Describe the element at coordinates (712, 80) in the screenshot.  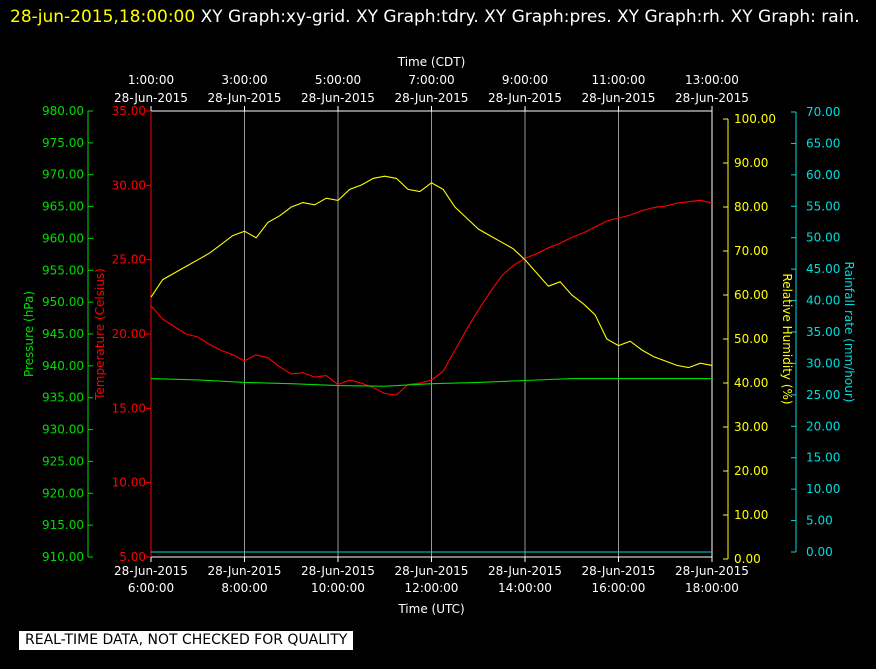
I see `x-top-tick-time: 13:00:00` at that location.